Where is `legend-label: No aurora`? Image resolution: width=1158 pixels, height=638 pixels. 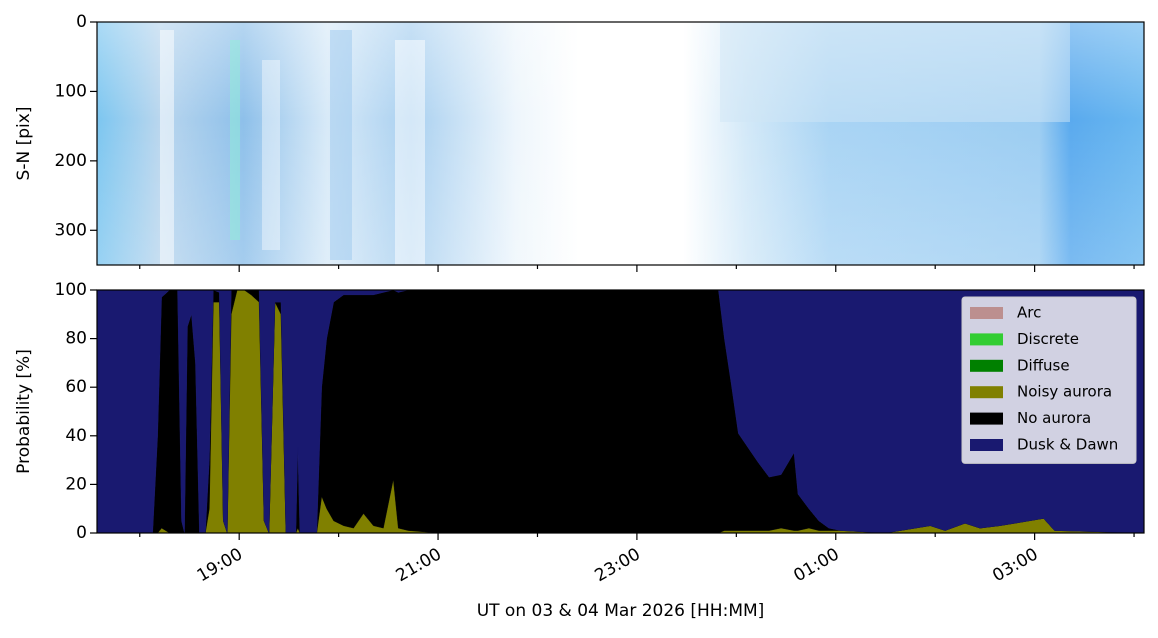
legend-label: No aurora is located at coordinates (1054, 418).